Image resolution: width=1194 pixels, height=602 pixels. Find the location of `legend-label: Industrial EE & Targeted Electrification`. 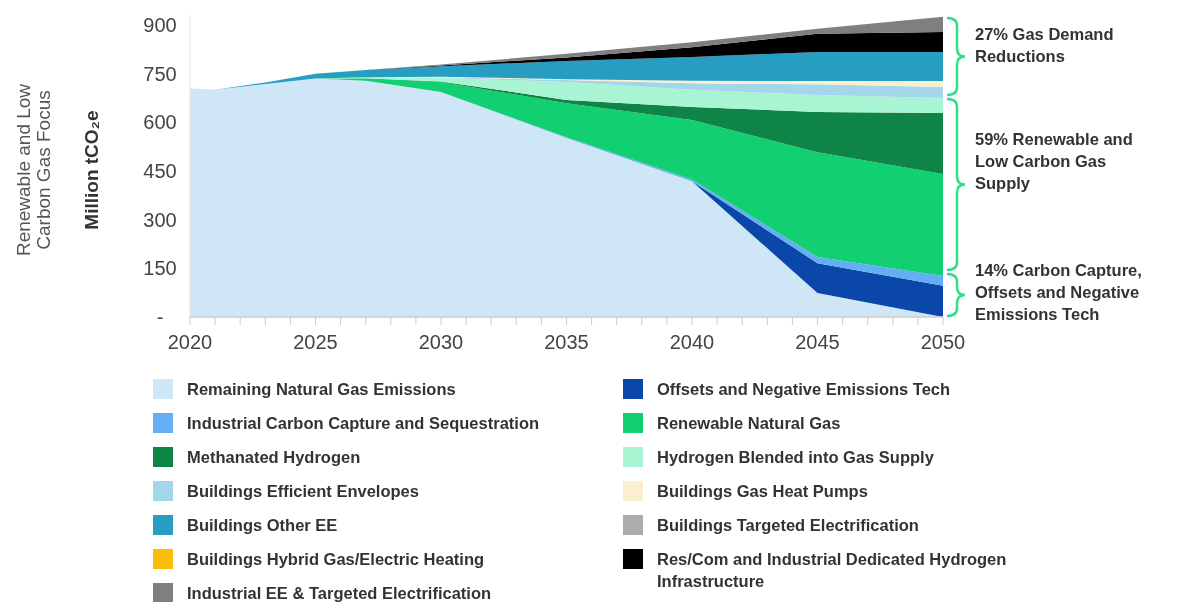

legend-label: Industrial EE & Targeted Electrification is located at coordinates (339, 593).